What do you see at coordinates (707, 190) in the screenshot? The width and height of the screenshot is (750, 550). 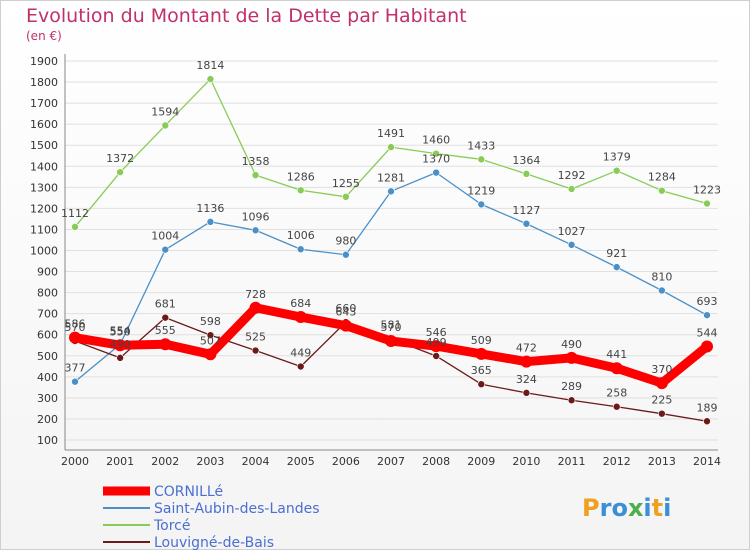 I see `data-label: 1223` at bounding box center [707, 190].